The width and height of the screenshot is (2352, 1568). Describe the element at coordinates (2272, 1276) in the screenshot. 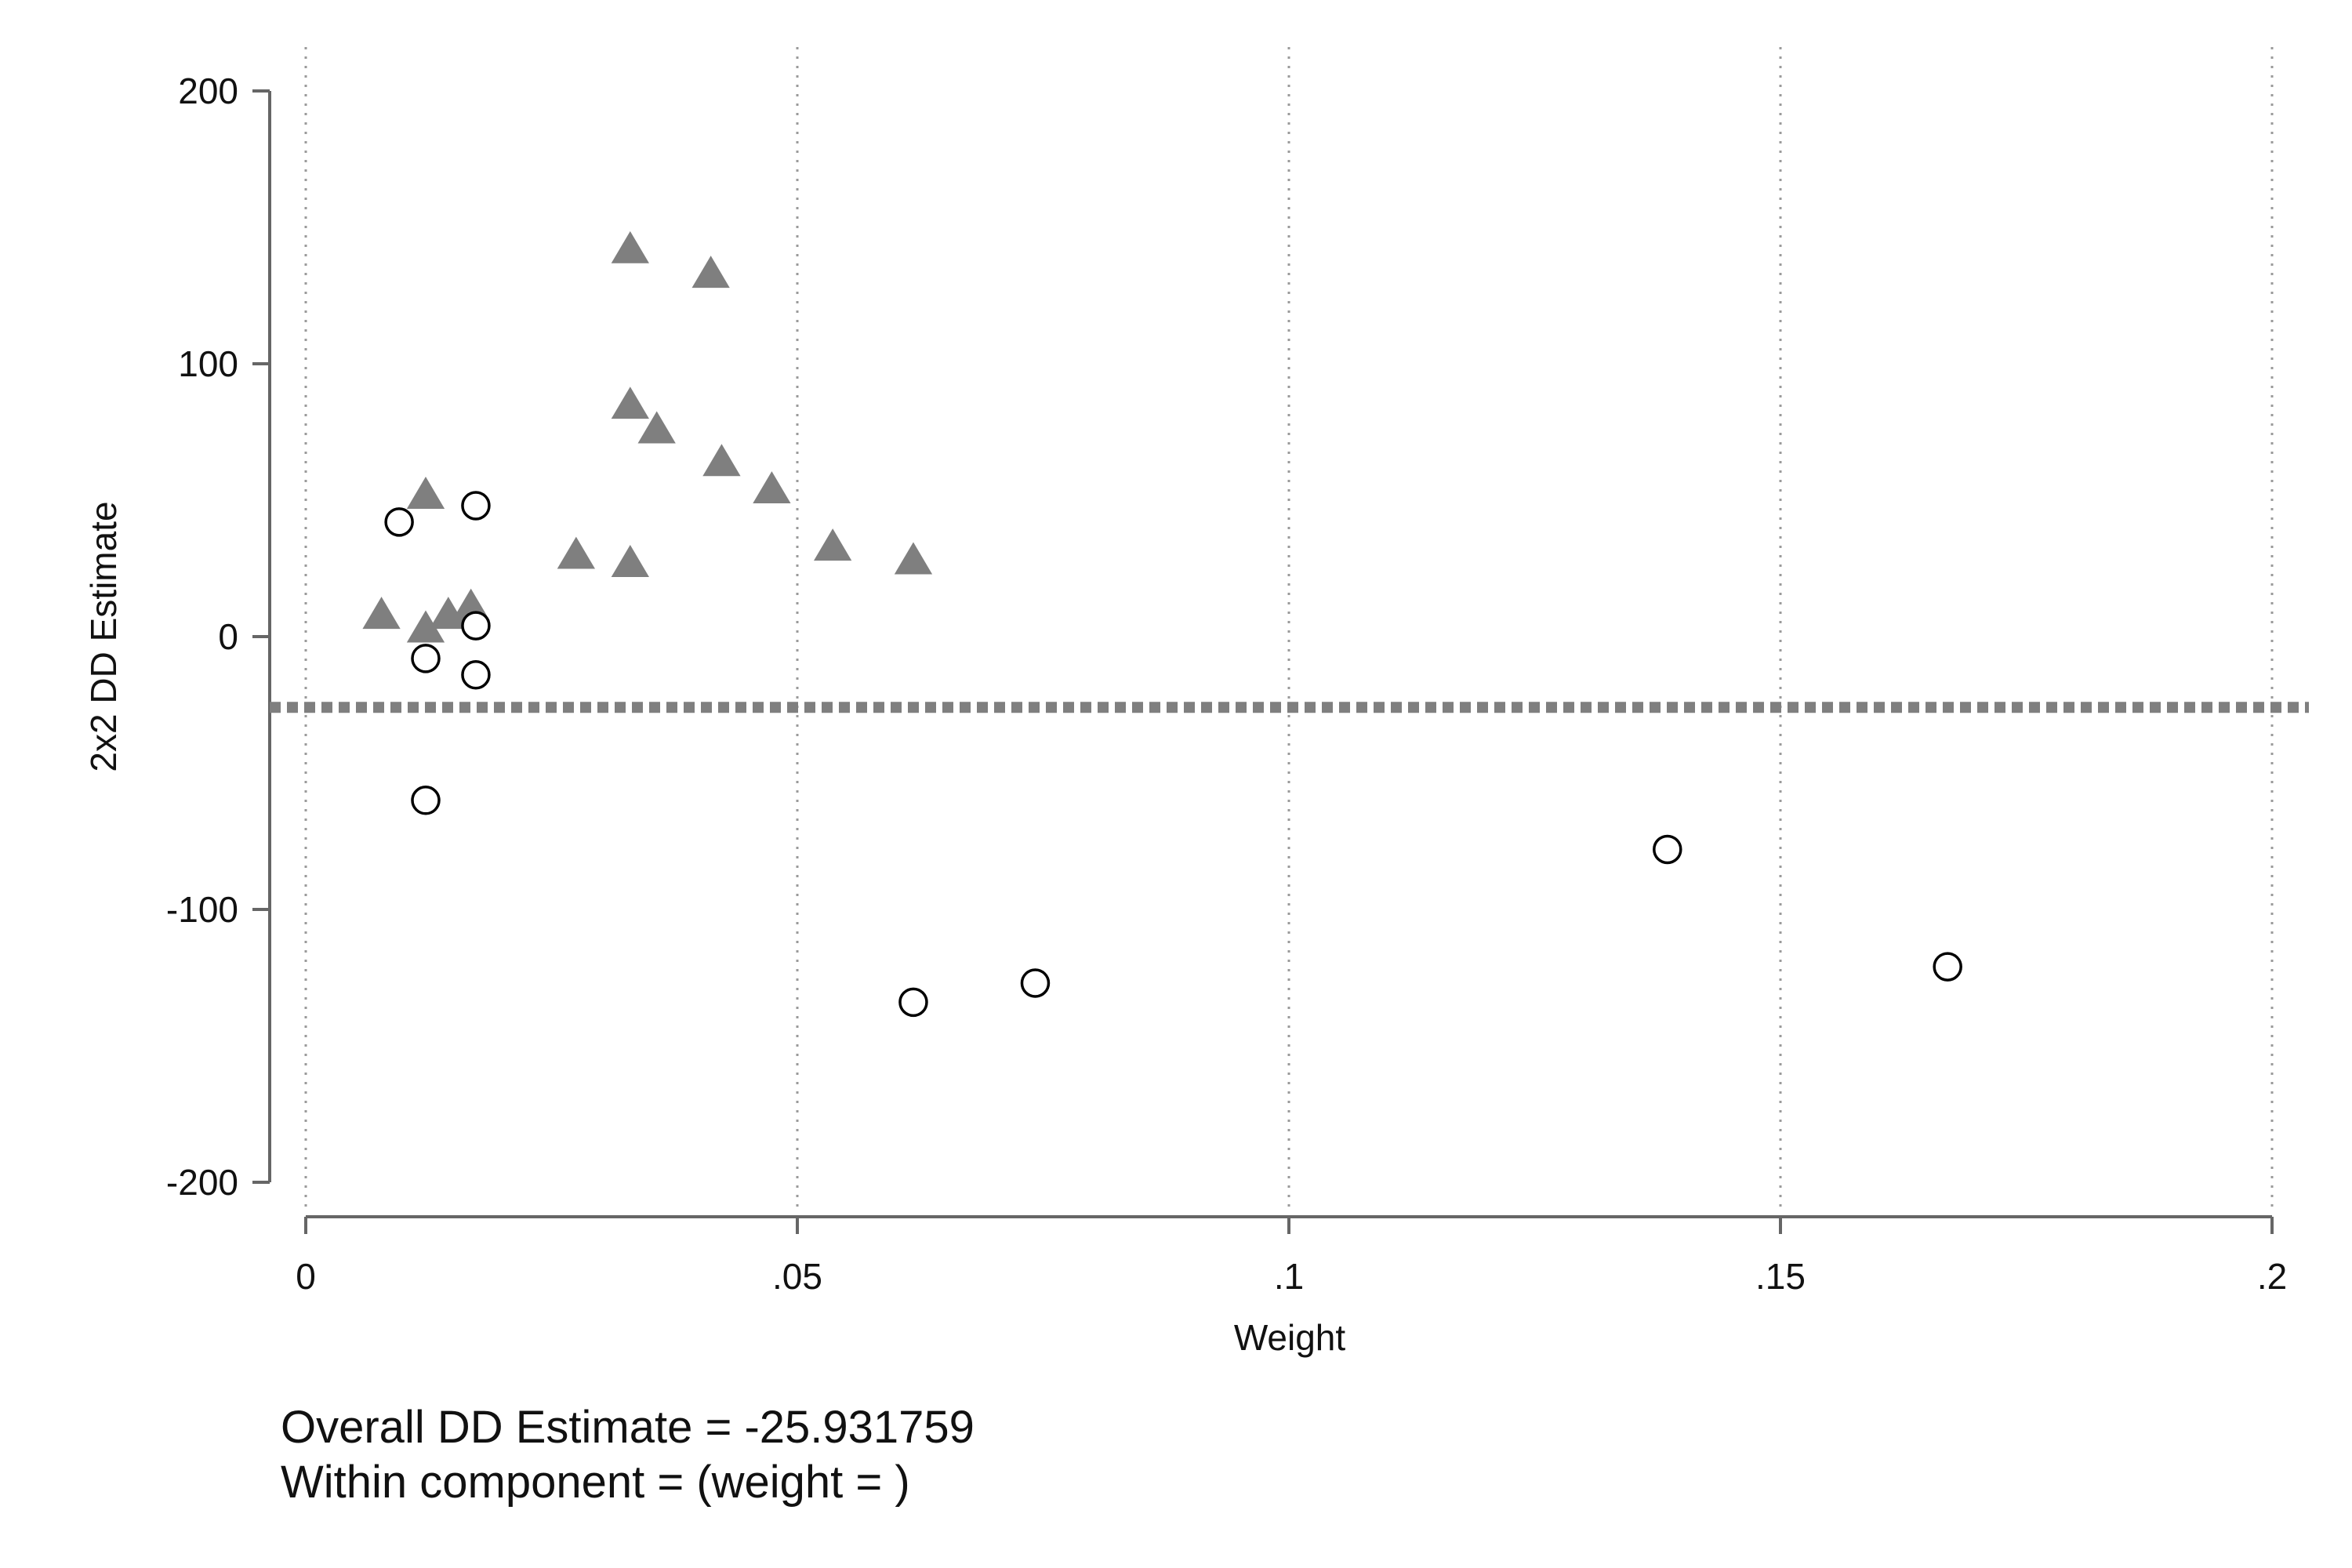

I see `x-tick-label: .2` at that location.